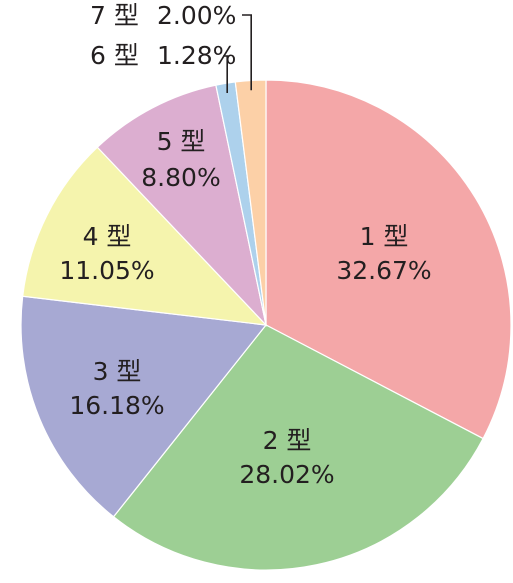  Describe the element at coordinates (196, 55) in the screenshot. I see `slice-value-6: 1.28%` at that location.